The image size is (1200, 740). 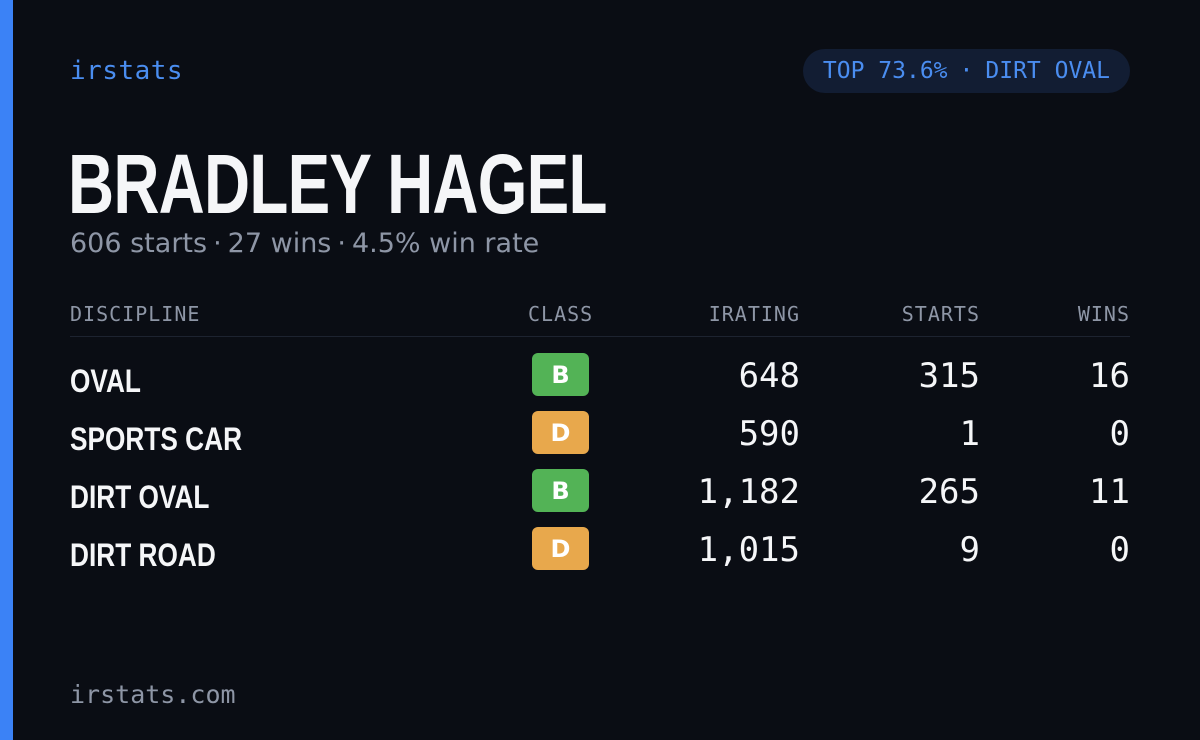 I want to click on header-discipline: DISCIPLINE, so click(x=135, y=314).